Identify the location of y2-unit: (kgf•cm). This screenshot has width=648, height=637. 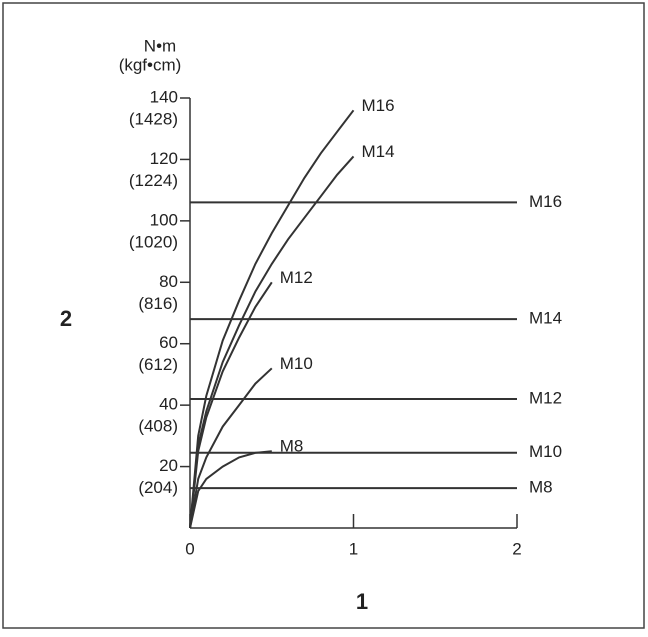
(150, 64).